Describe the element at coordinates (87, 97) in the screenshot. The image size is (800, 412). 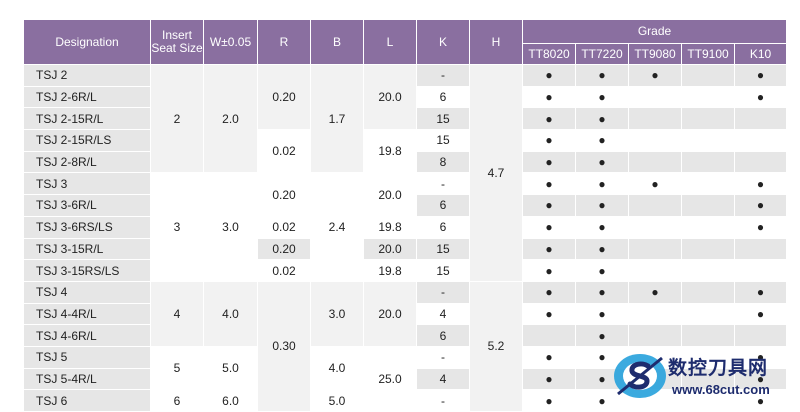
I see `designation-cell: TSJ 2-6R/L` at that location.